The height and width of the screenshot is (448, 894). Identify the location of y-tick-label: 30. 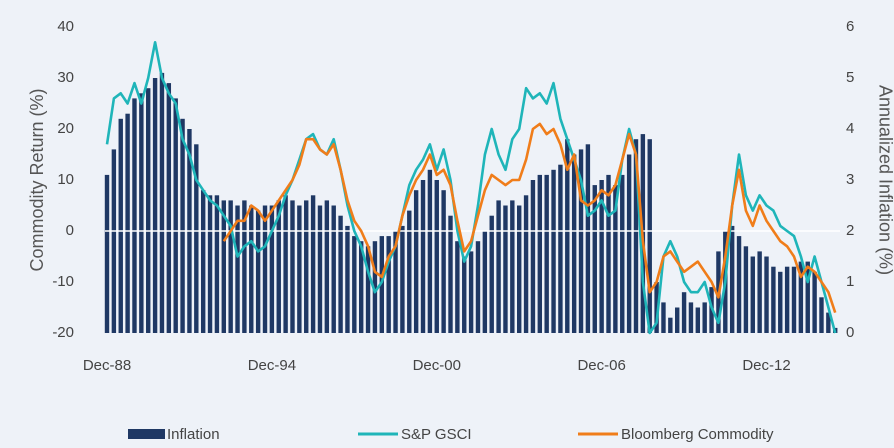
(65, 77).